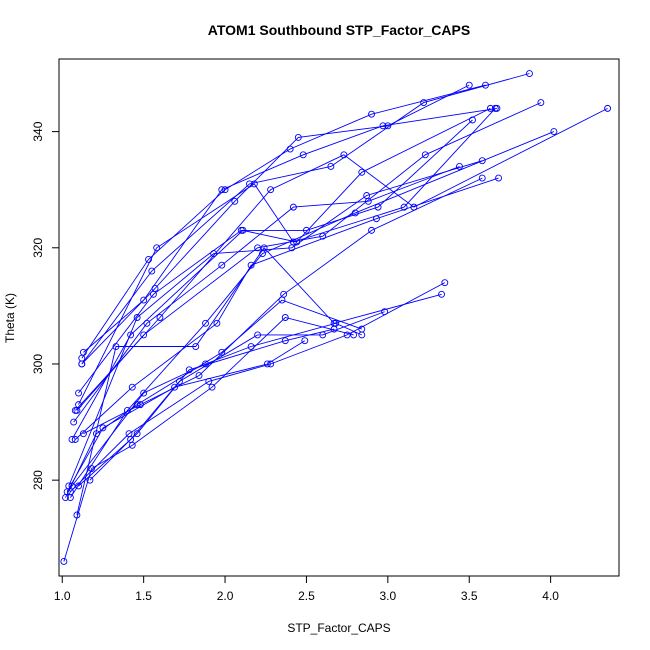  I want to click on y-tick-label: 280, so click(38, 480).